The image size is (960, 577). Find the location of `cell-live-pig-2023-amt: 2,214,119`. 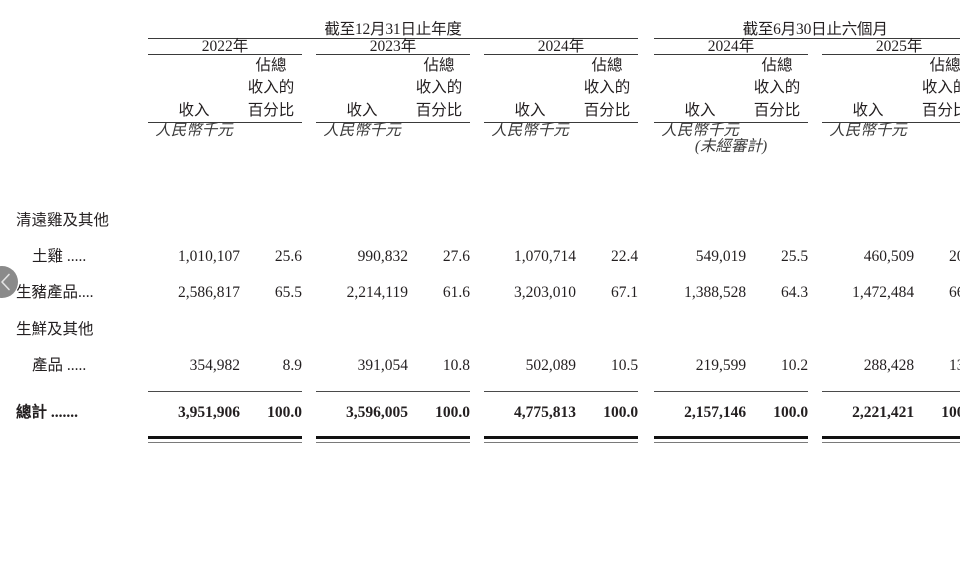

cell-live-pig-2023-amt: 2,214,119 is located at coordinates (377, 293).